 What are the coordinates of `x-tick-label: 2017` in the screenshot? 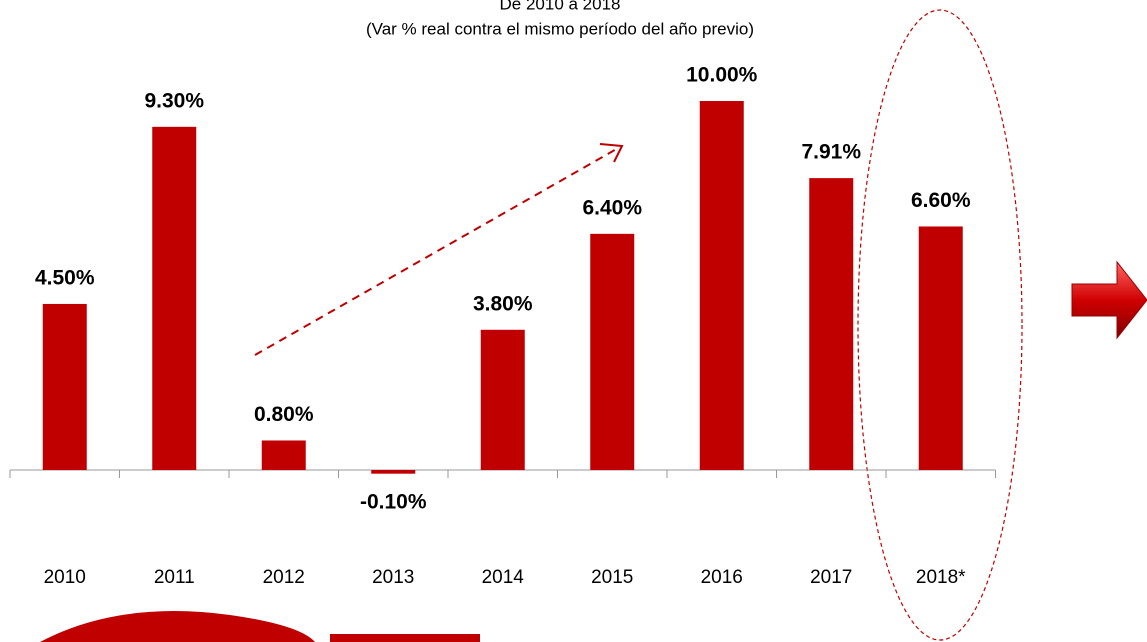 It's located at (831, 577).